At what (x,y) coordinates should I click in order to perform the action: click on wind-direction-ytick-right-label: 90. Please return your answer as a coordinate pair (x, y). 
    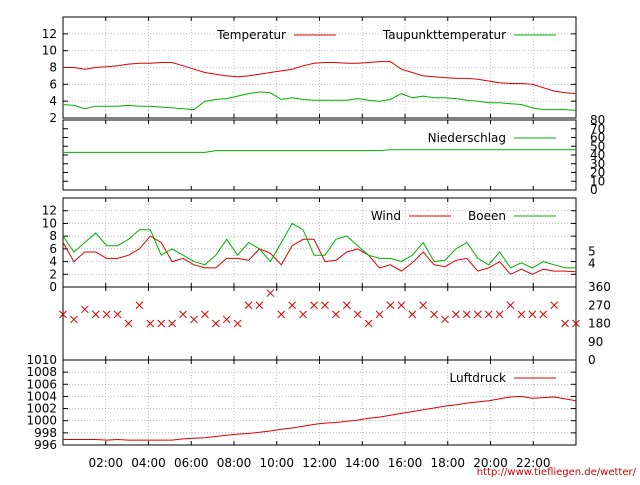
    Looking at the image, I should click on (595, 342).